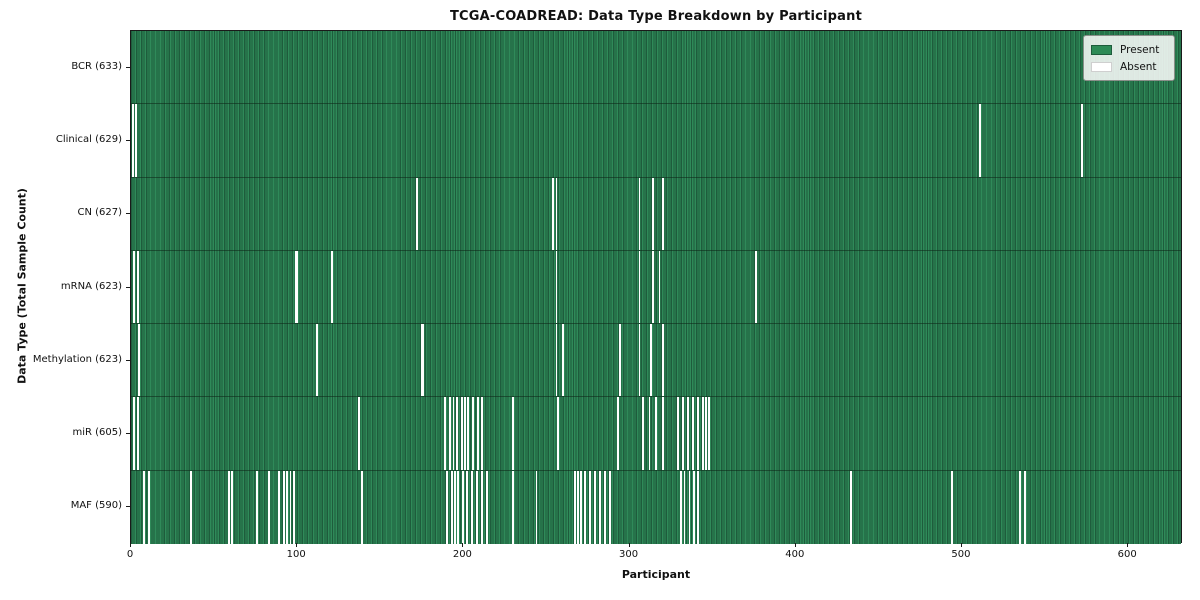 Image resolution: width=1200 pixels, height=600 pixels. I want to click on heatmap-row-mRNA, so click(656, 287).